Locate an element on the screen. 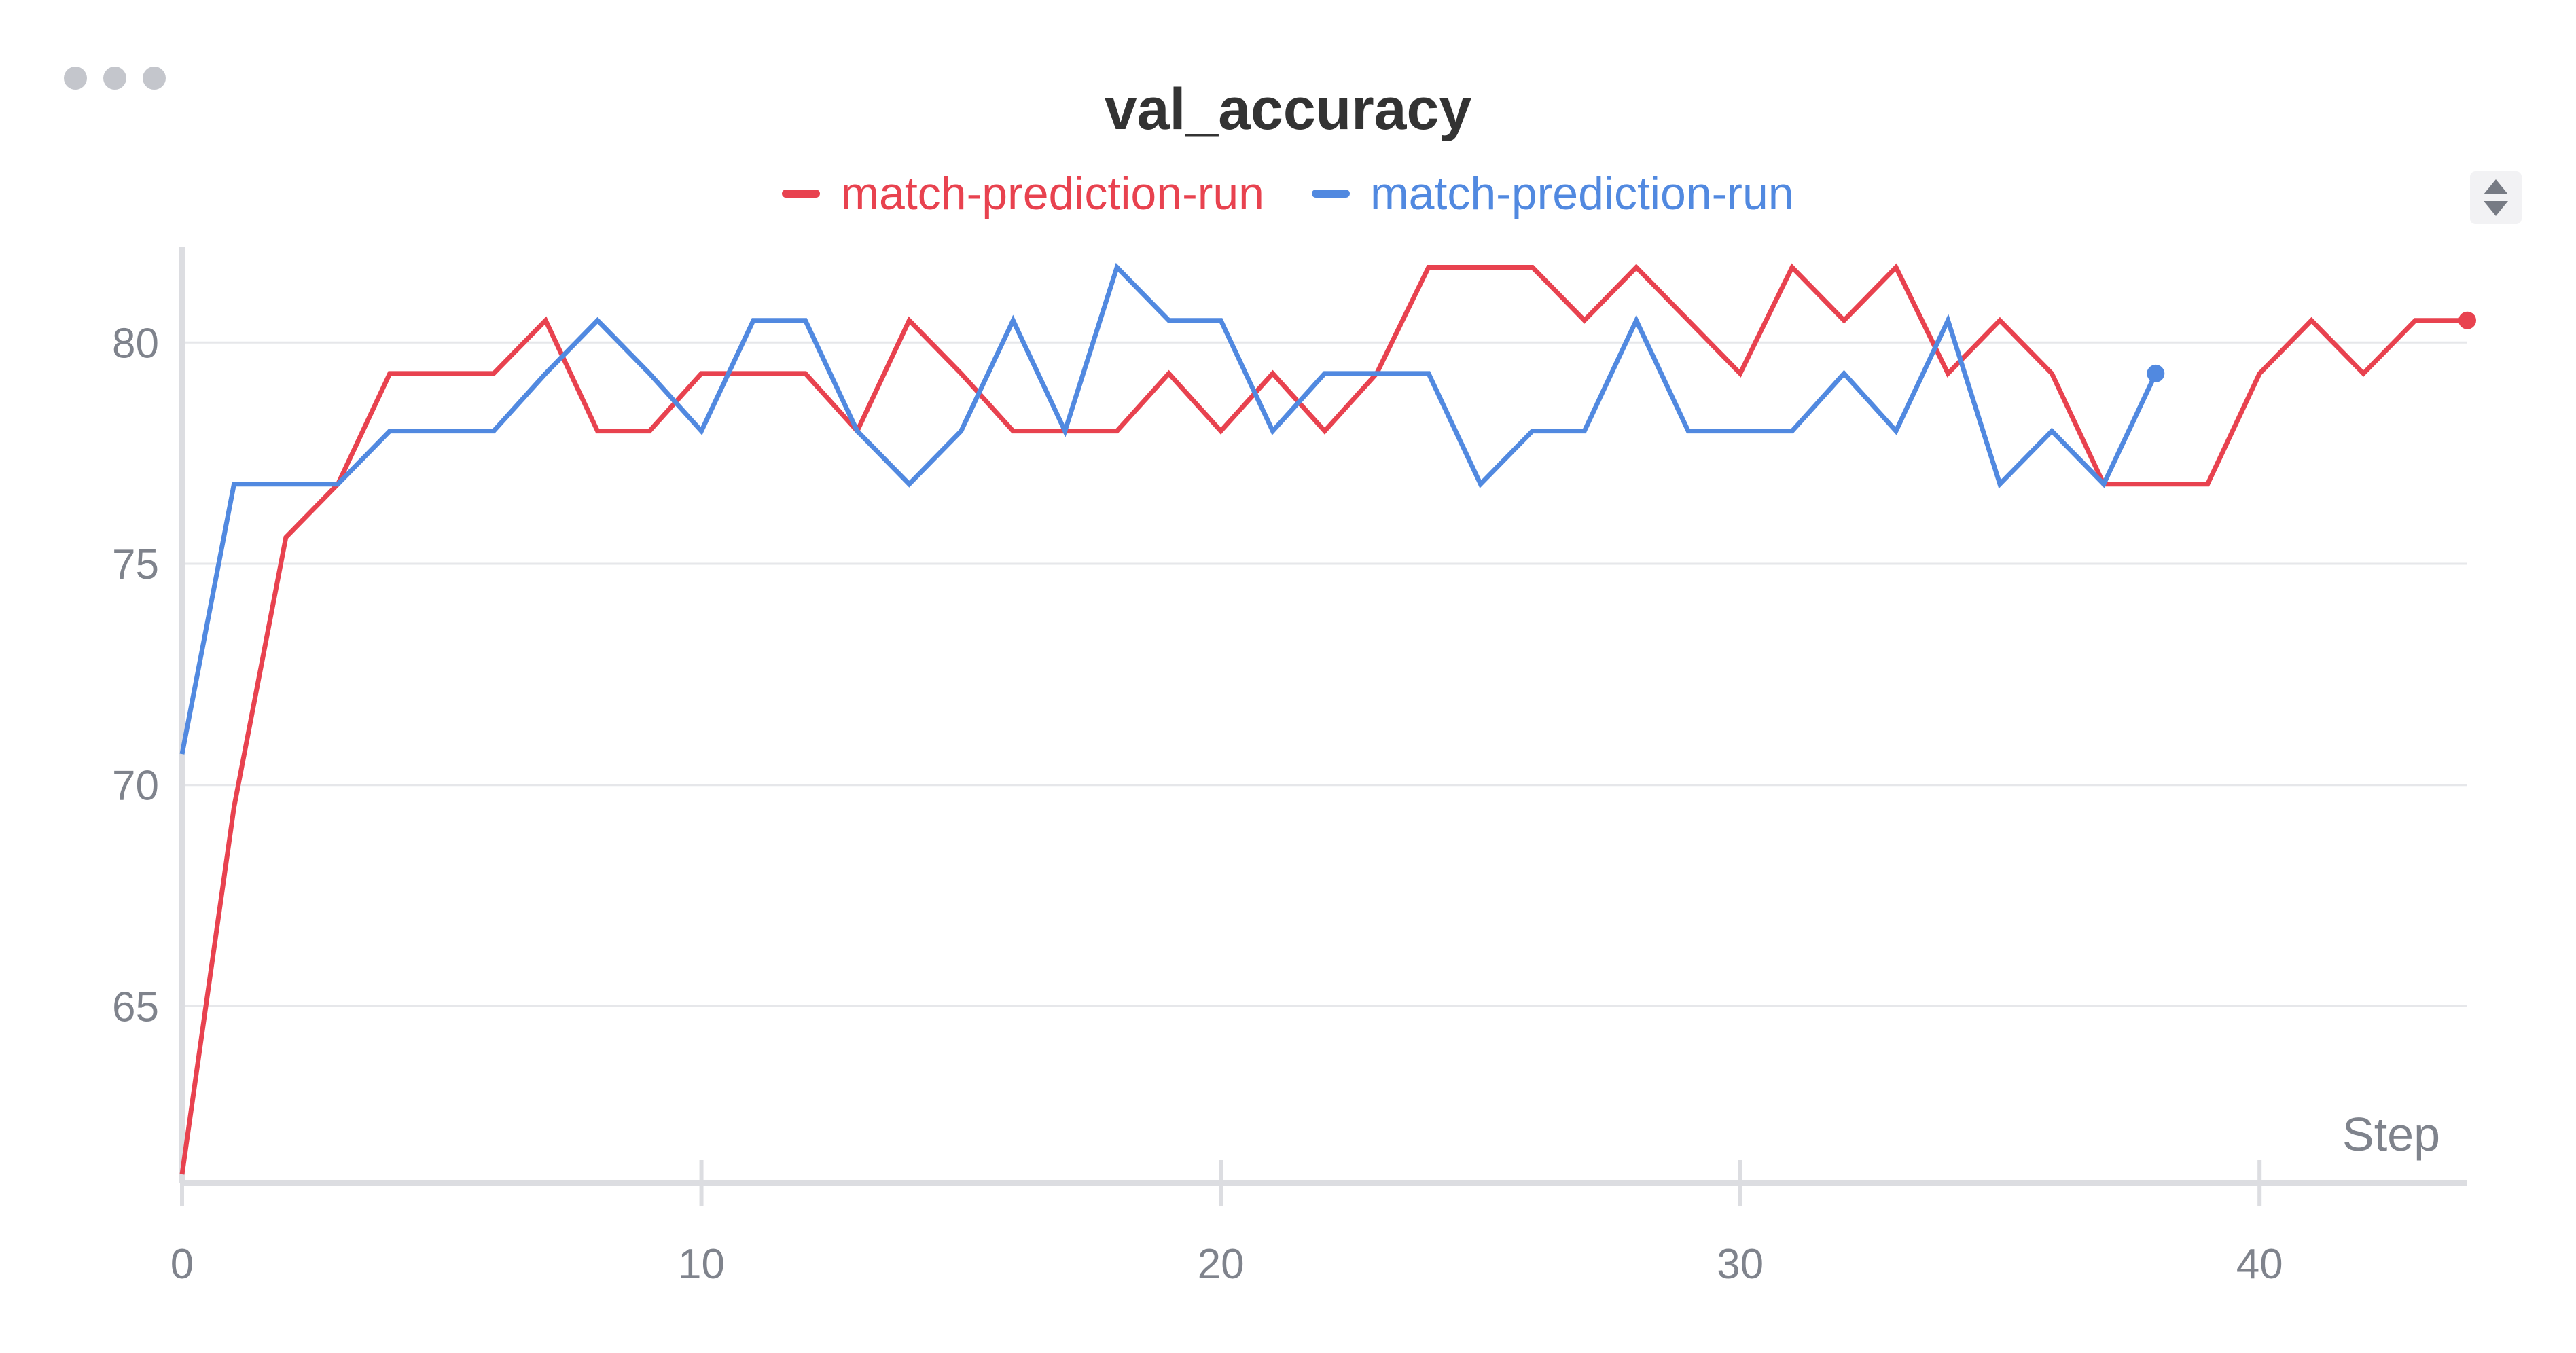 The height and width of the screenshot is (1353, 2576). y-tick-label: 65 is located at coordinates (135, 1007).